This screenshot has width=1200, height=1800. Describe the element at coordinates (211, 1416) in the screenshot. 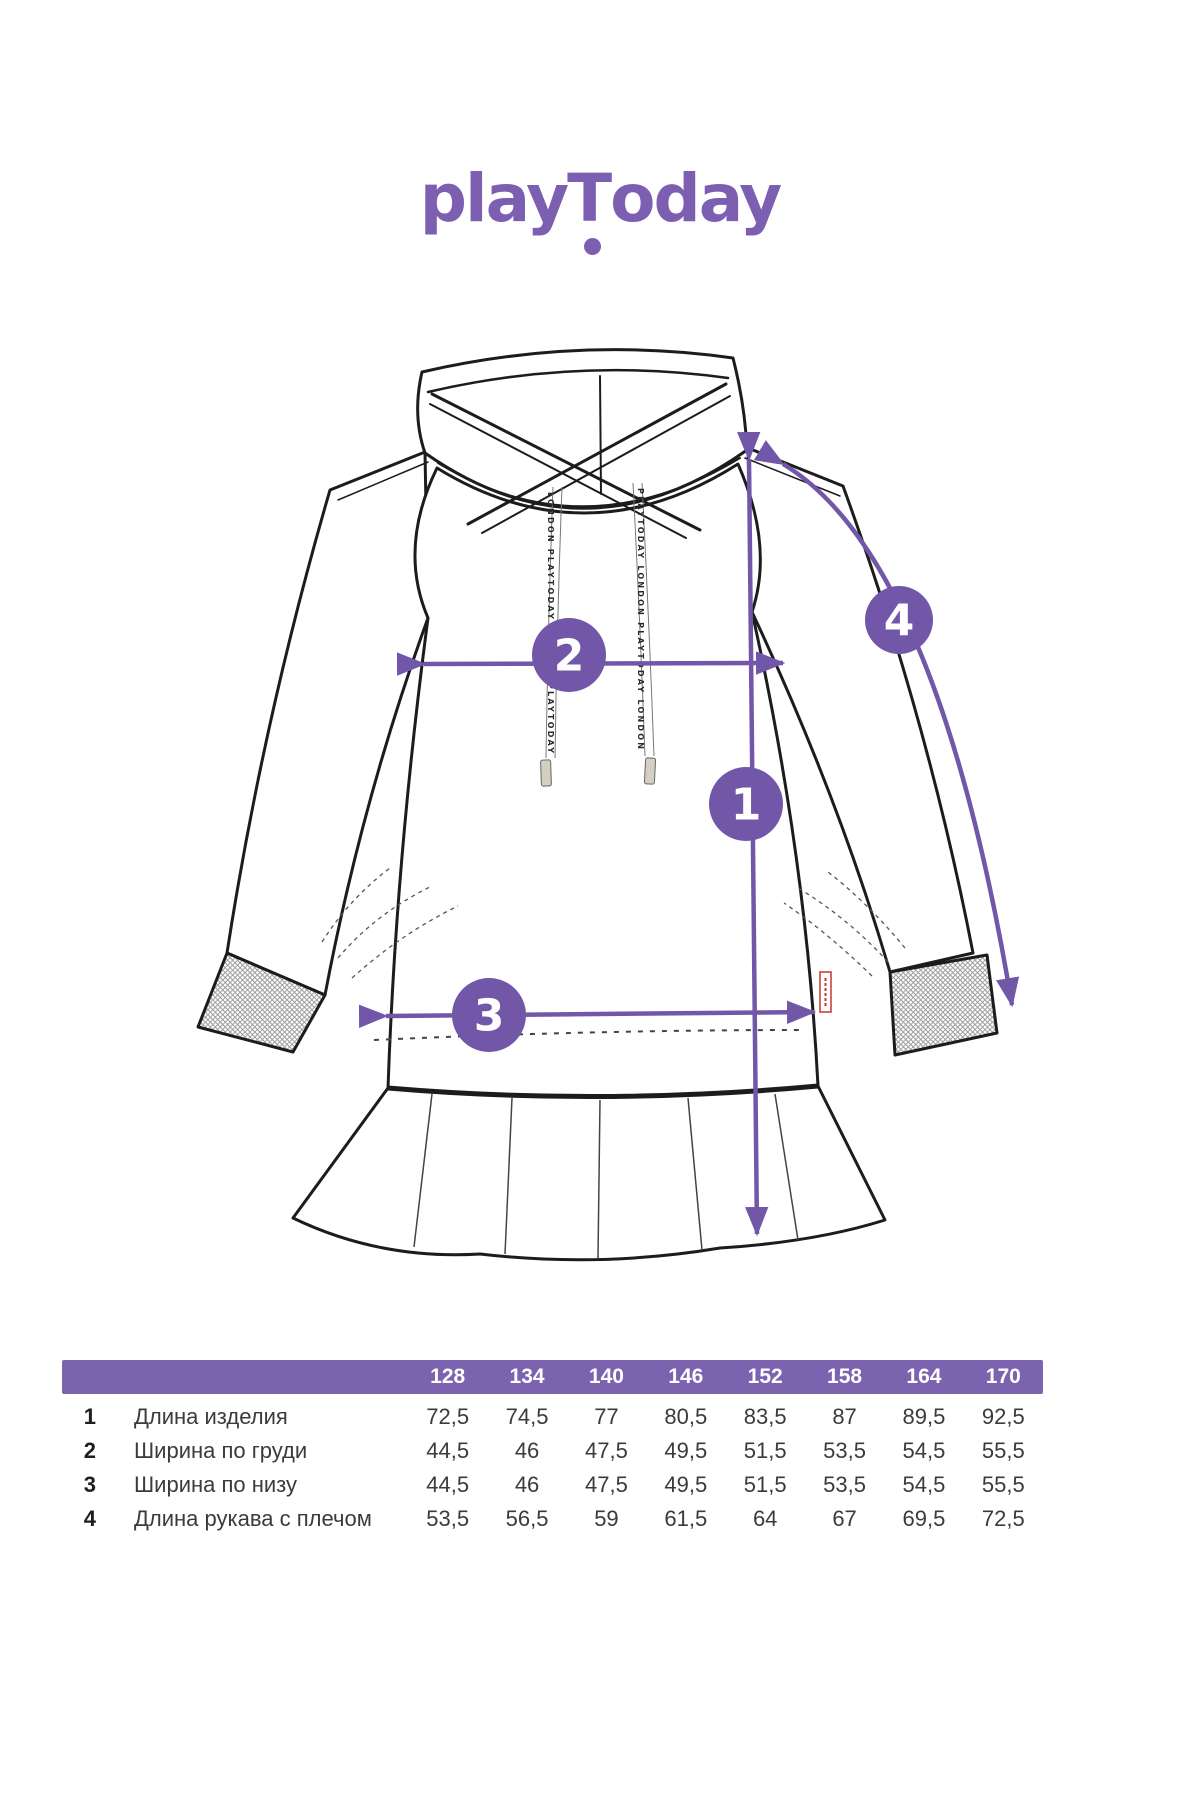

I see `row-label: Длина изделия` at that location.